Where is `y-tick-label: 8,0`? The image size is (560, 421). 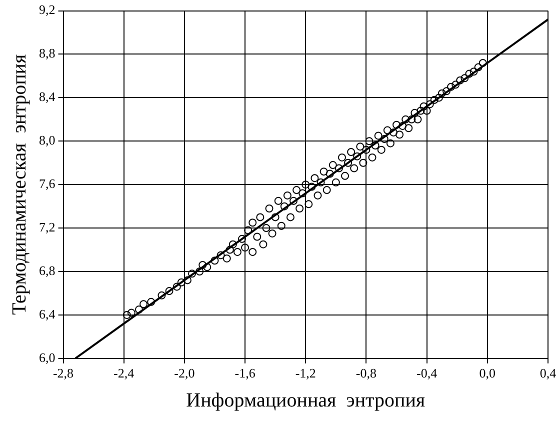 y-tick-label: 8,0 is located at coordinates (47, 140).